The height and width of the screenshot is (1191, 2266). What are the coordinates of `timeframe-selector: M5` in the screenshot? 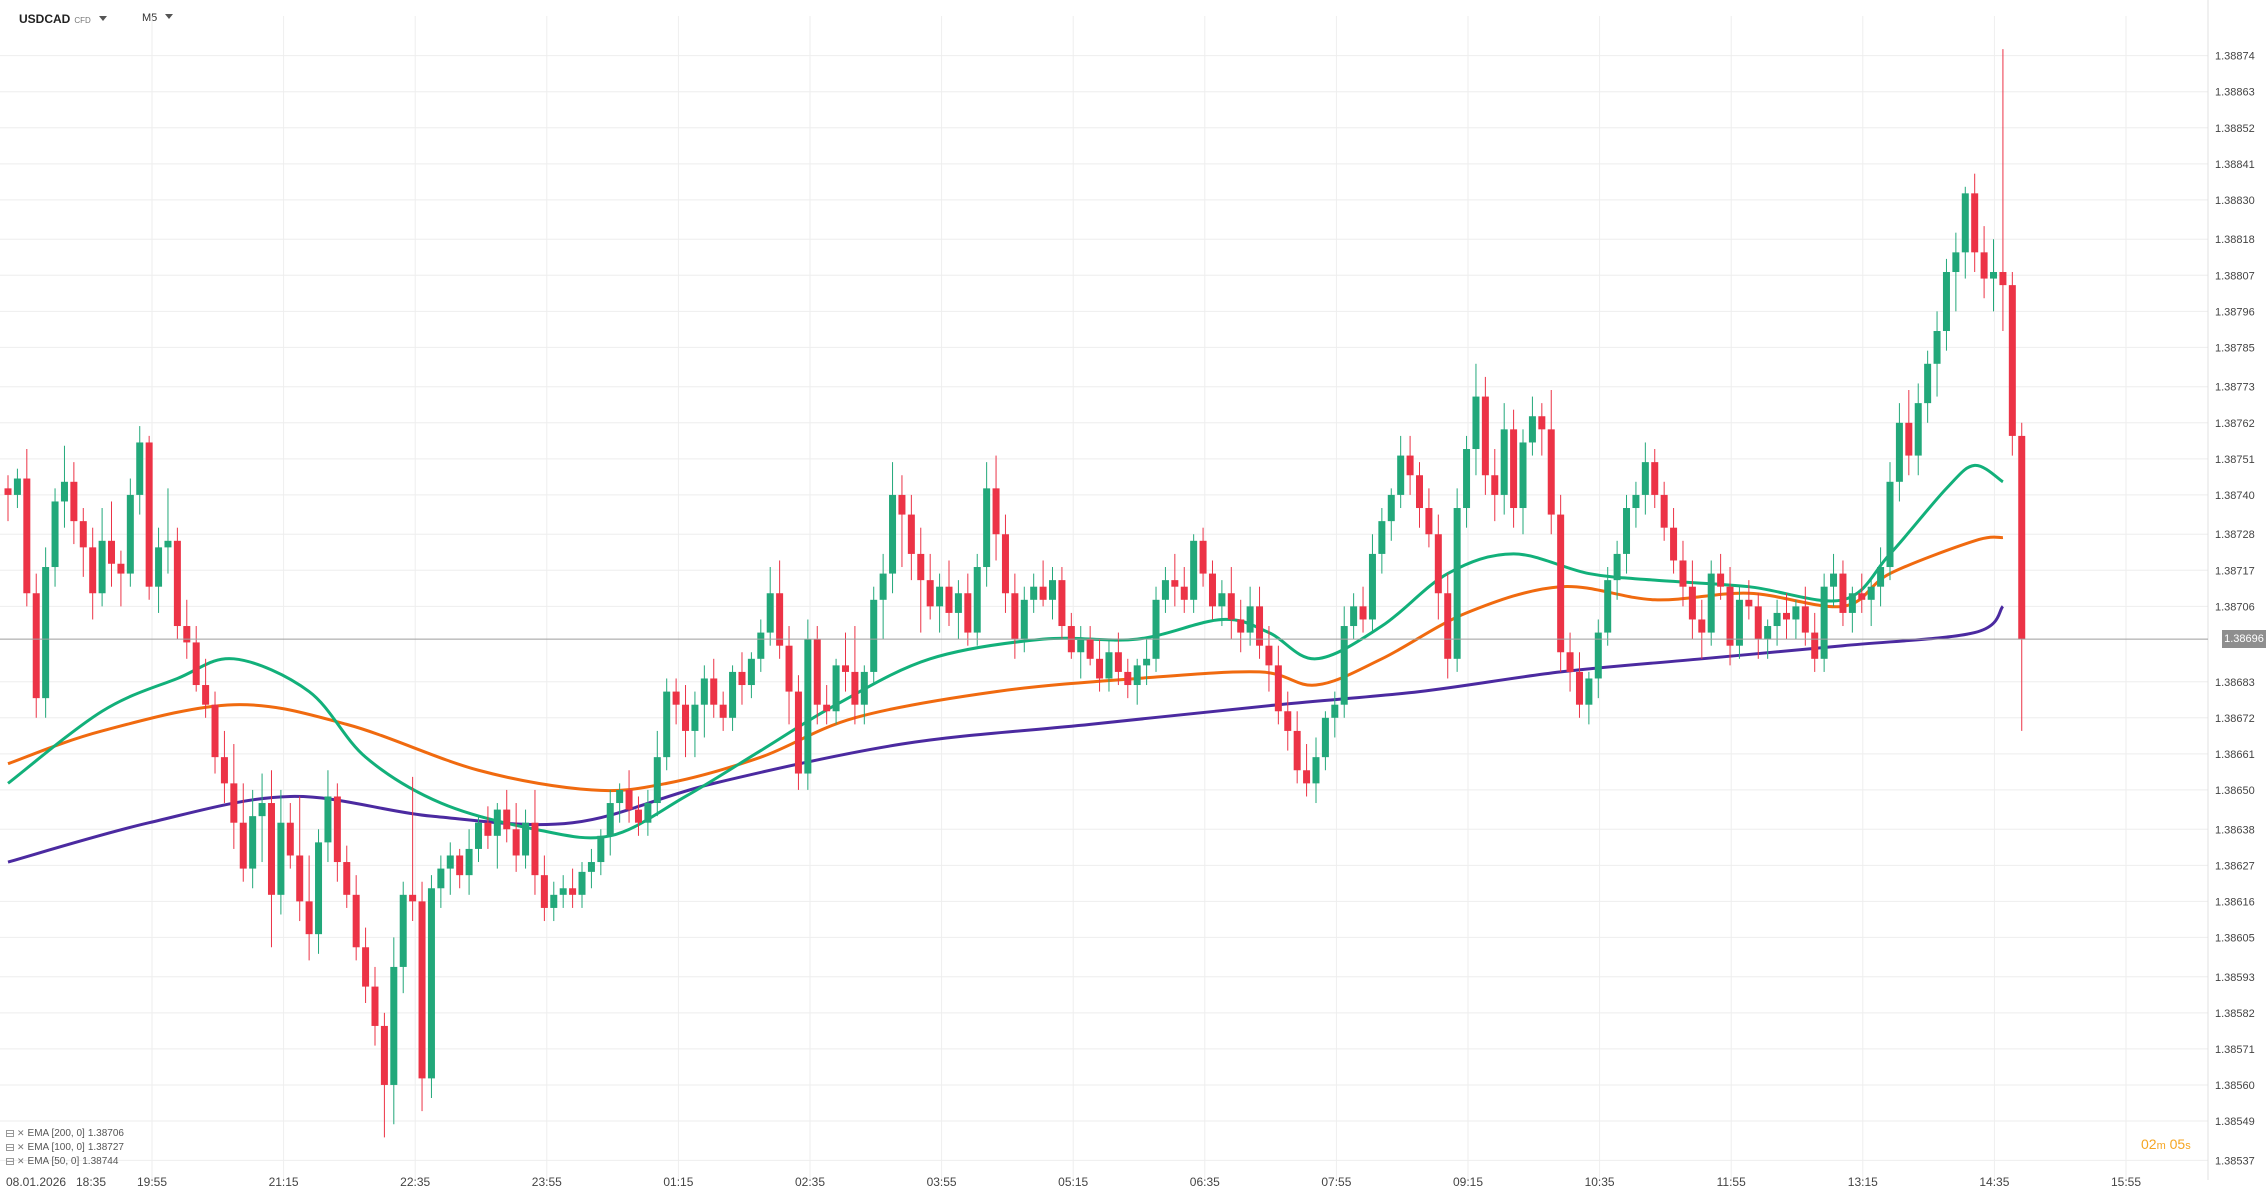 It's located at (158, 18).